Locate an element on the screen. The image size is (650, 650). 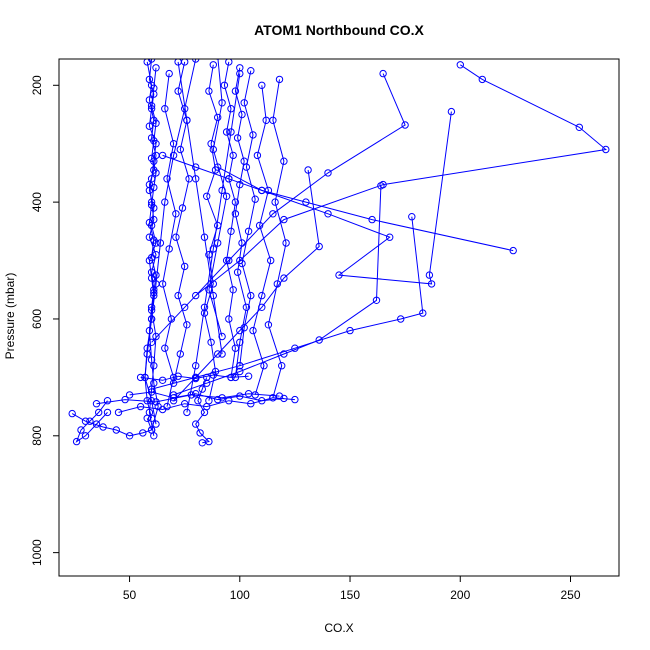
x-axis: 50 100 150 200 250 is located at coordinates (352, 589).